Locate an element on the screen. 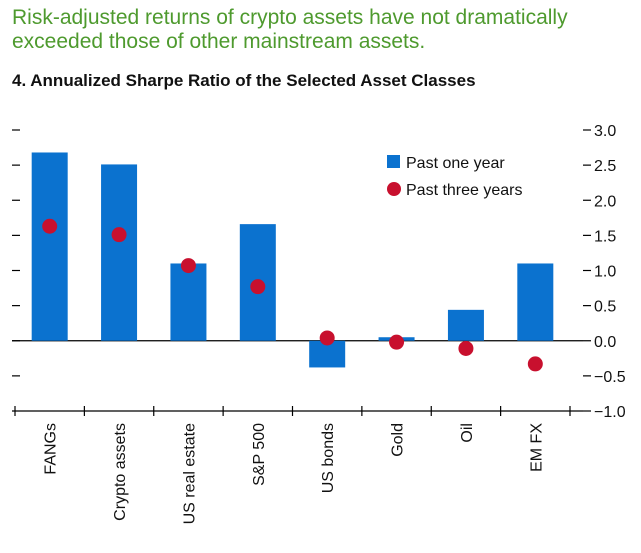 The width and height of the screenshot is (641, 553). y-tick-label: 0.0 is located at coordinates (605, 342).